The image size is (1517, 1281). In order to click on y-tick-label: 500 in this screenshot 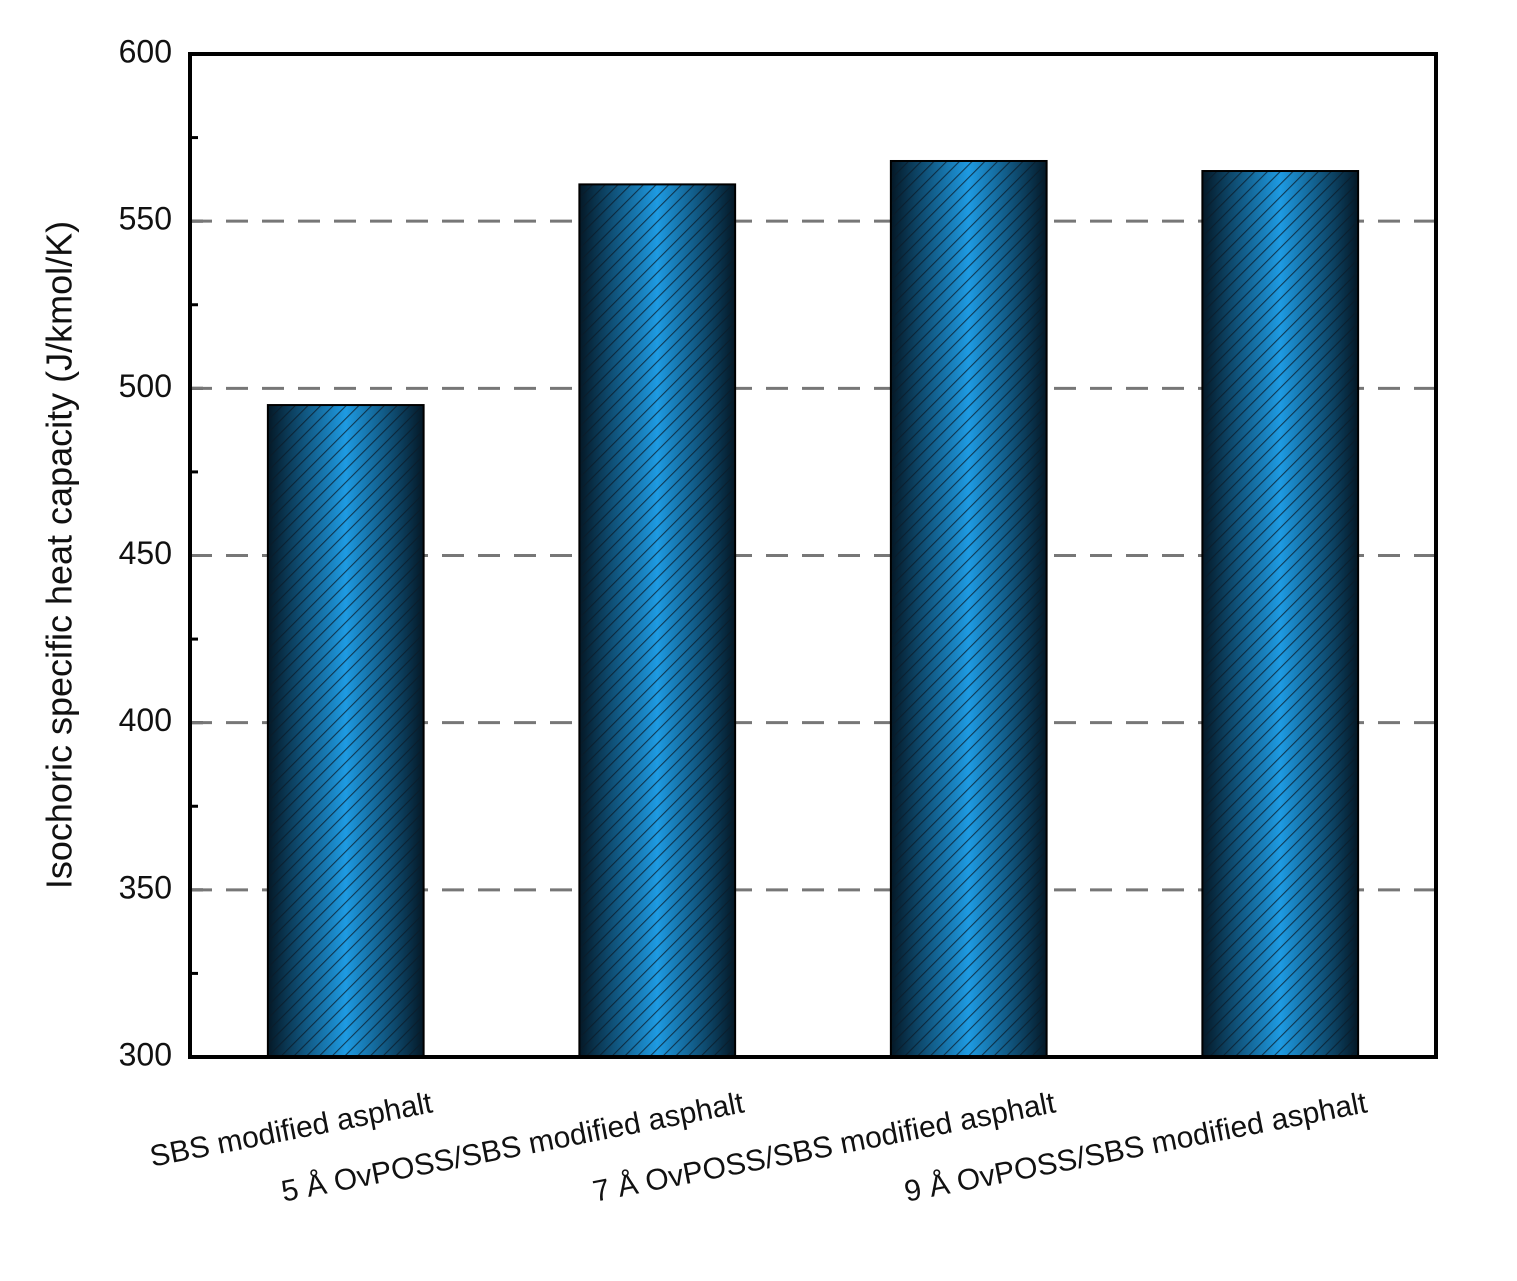, I will do `click(145, 386)`.